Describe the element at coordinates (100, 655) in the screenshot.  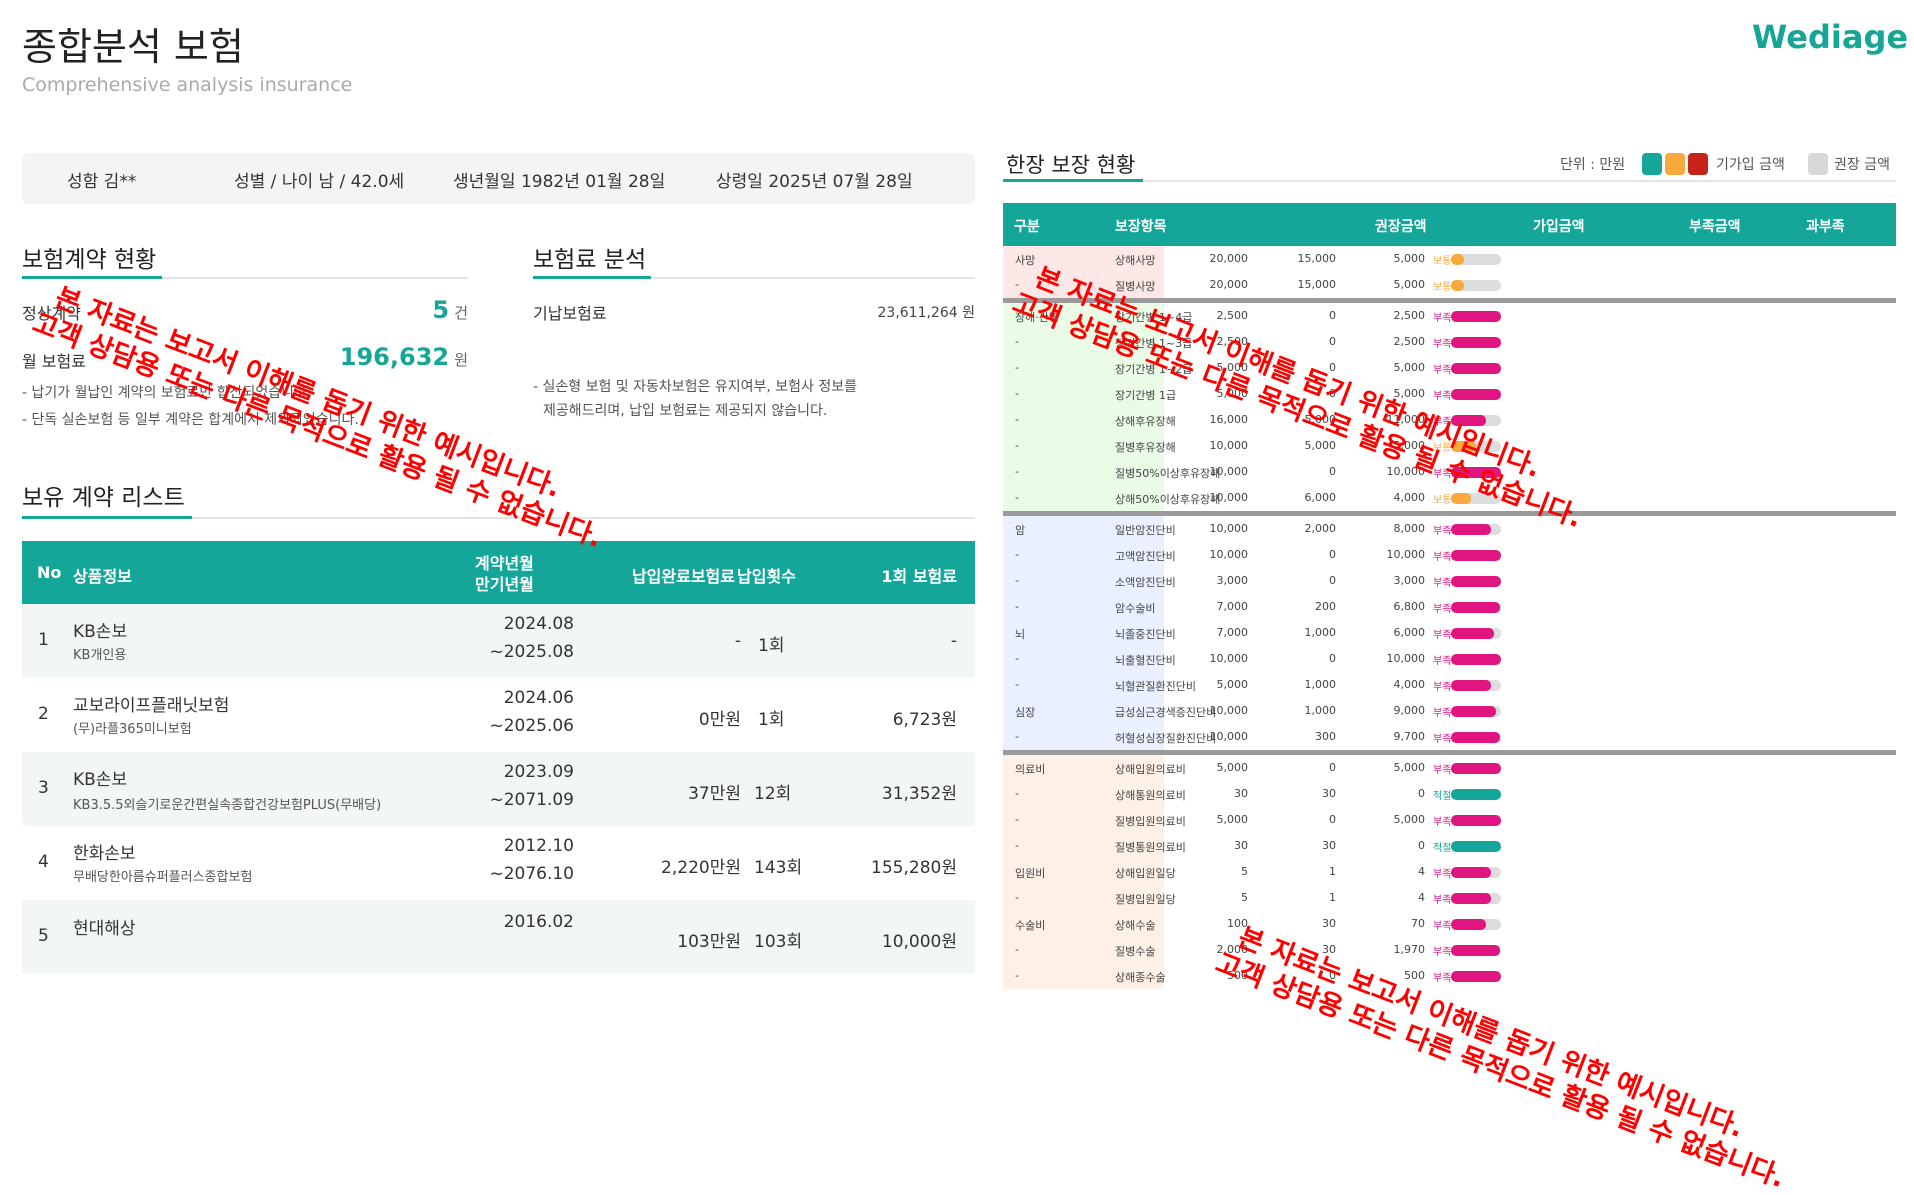
I see `row-product: KB개인용` at that location.